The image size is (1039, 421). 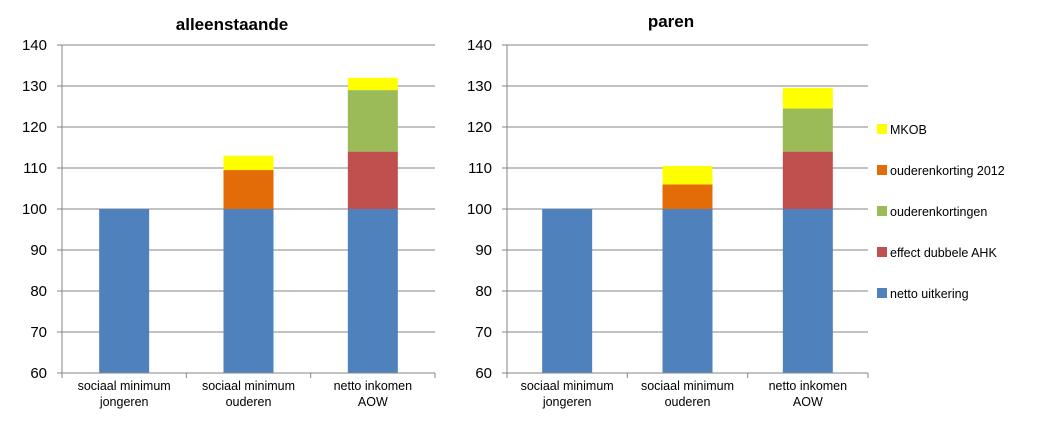 What do you see at coordinates (882, 170) in the screenshot?
I see `legend-swatch-ok2012` at bounding box center [882, 170].